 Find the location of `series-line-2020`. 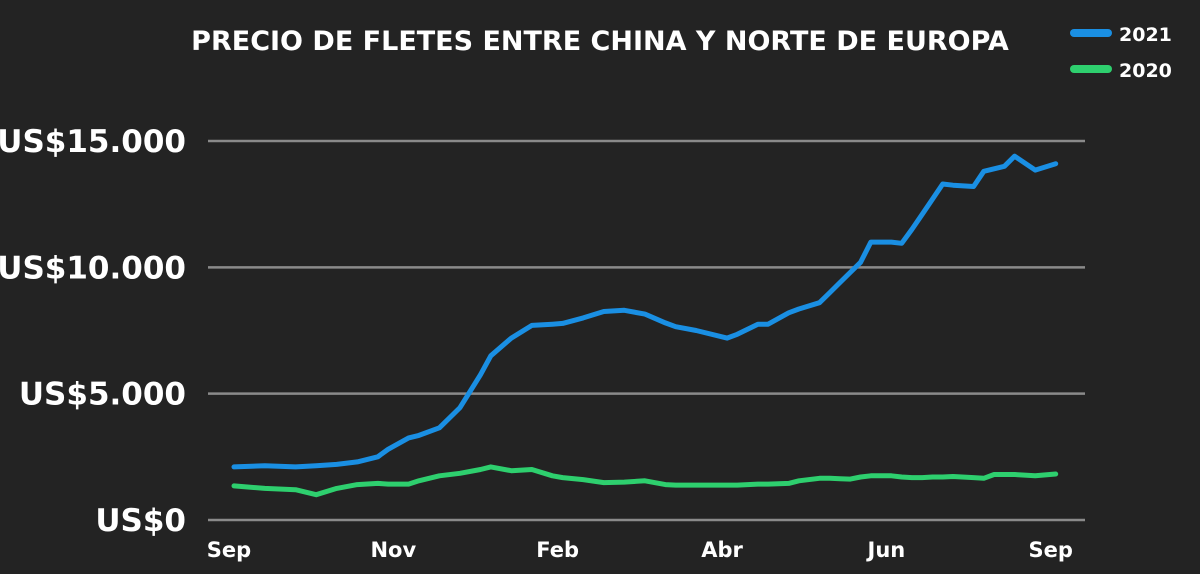

series-line-2020 is located at coordinates (645, 481).